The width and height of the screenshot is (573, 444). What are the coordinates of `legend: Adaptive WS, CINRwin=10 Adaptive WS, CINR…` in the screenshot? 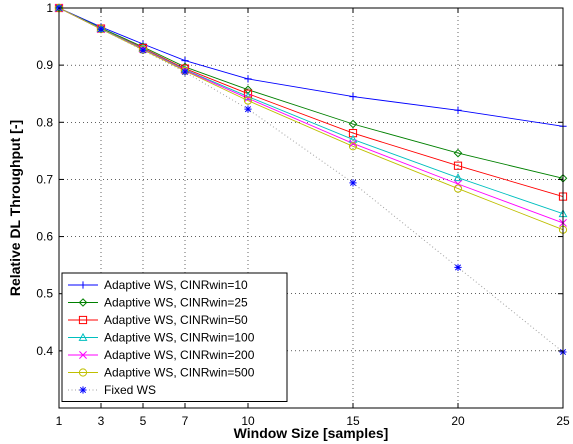 It's located at (174, 337).